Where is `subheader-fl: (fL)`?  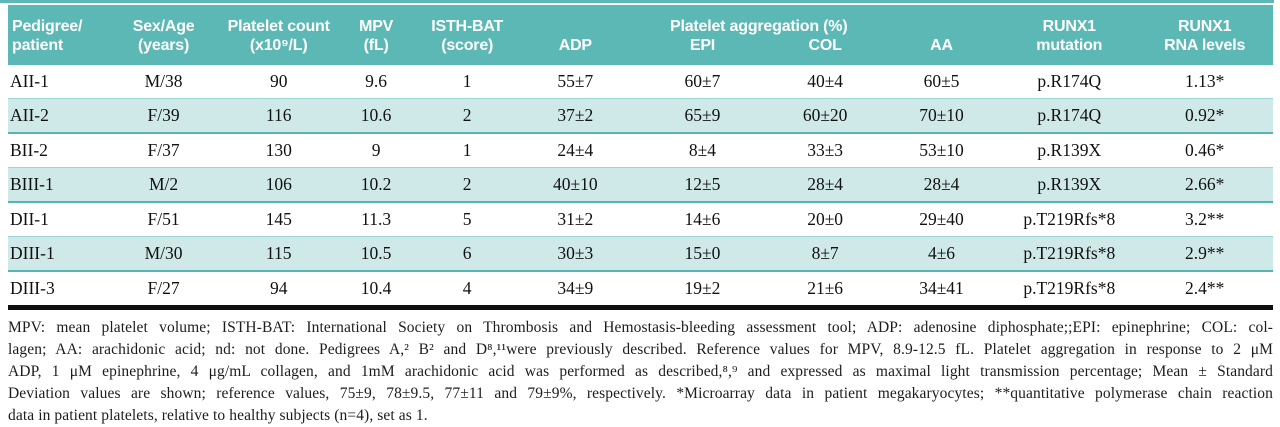
subheader-fl: (fL) is located at coordinates (376, 50).